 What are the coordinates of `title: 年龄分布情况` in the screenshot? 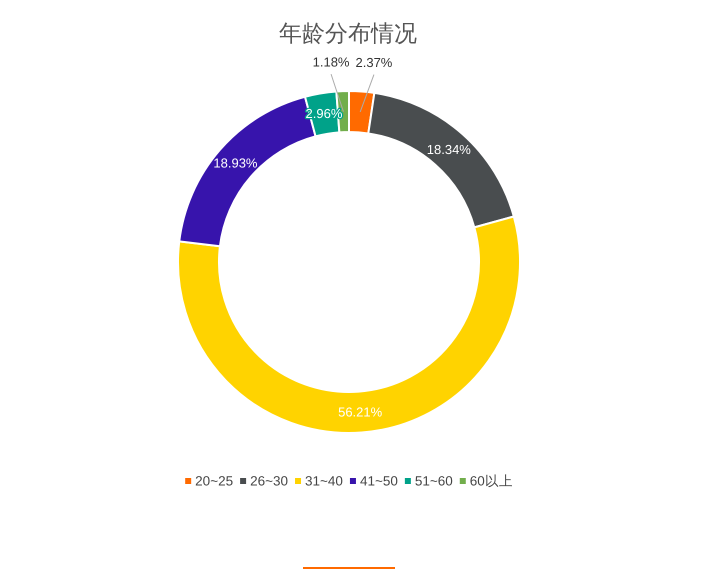 It's located at (348, 33).